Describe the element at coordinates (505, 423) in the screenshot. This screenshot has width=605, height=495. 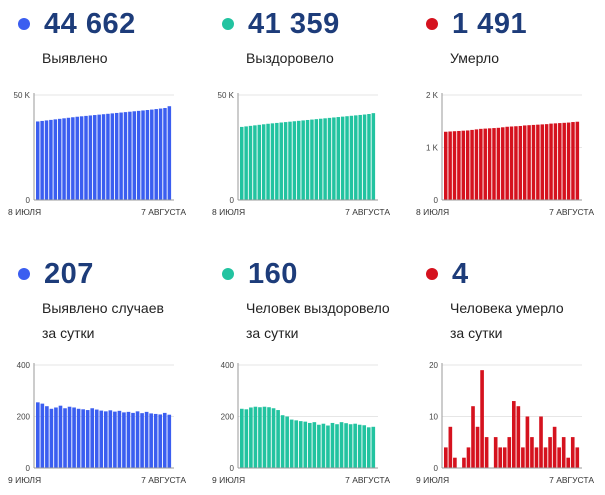
I see `chart-deaths-daily: 0 10 20 9 ИЮЛЯ 7 АВГУСТА` at that location.